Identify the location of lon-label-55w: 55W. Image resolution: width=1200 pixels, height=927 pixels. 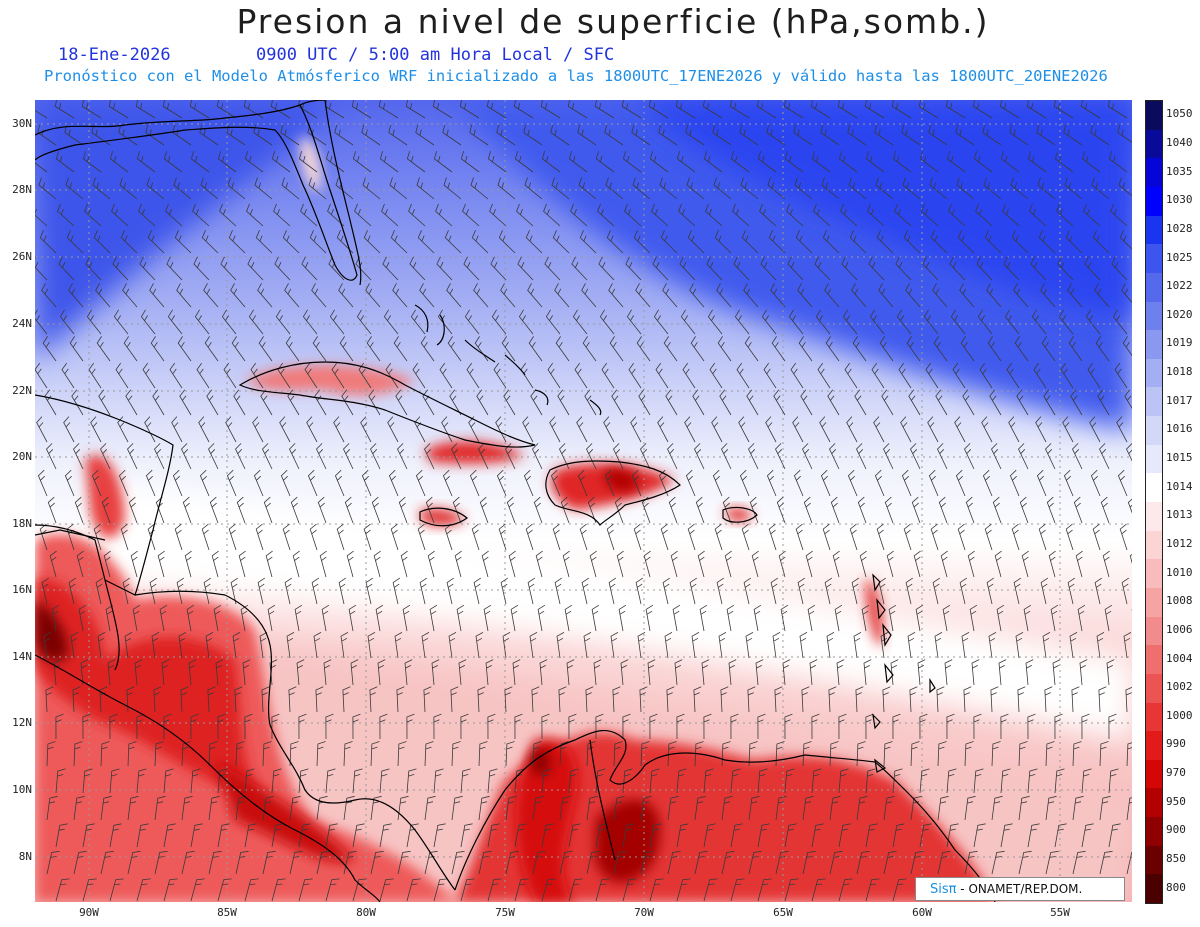
(1060, 912).